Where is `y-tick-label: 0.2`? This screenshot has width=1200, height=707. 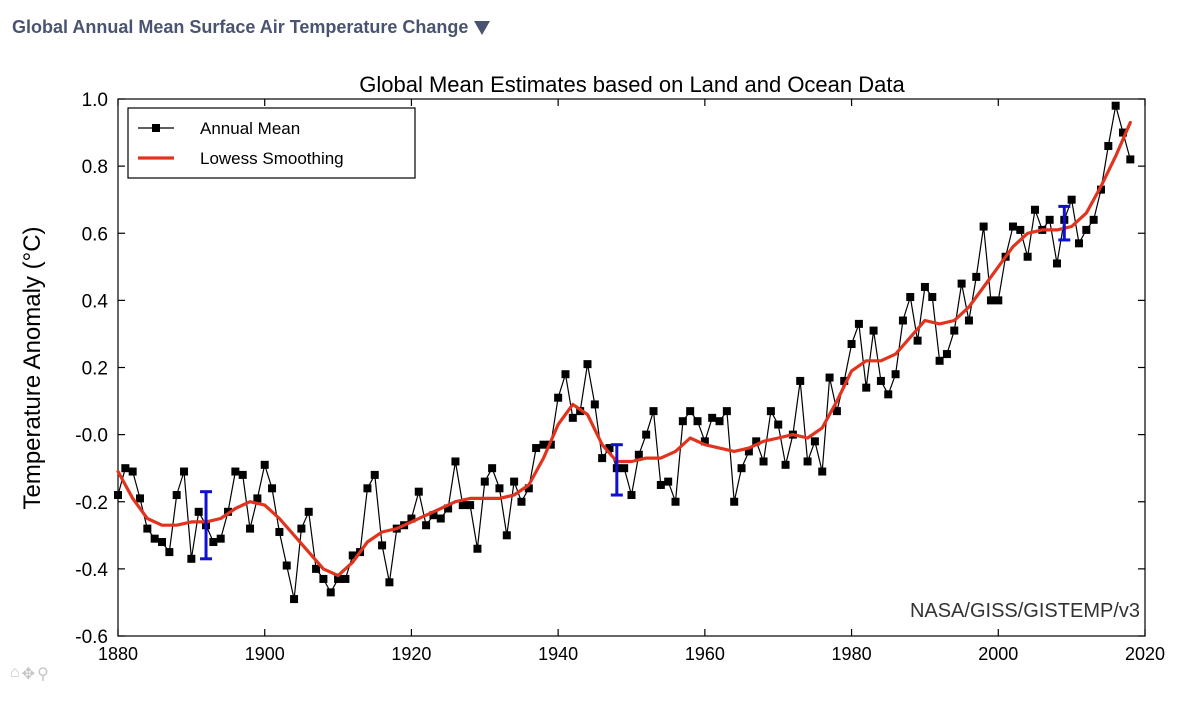 y-tick-label: 0.2 is located at coordinates (95, 369).